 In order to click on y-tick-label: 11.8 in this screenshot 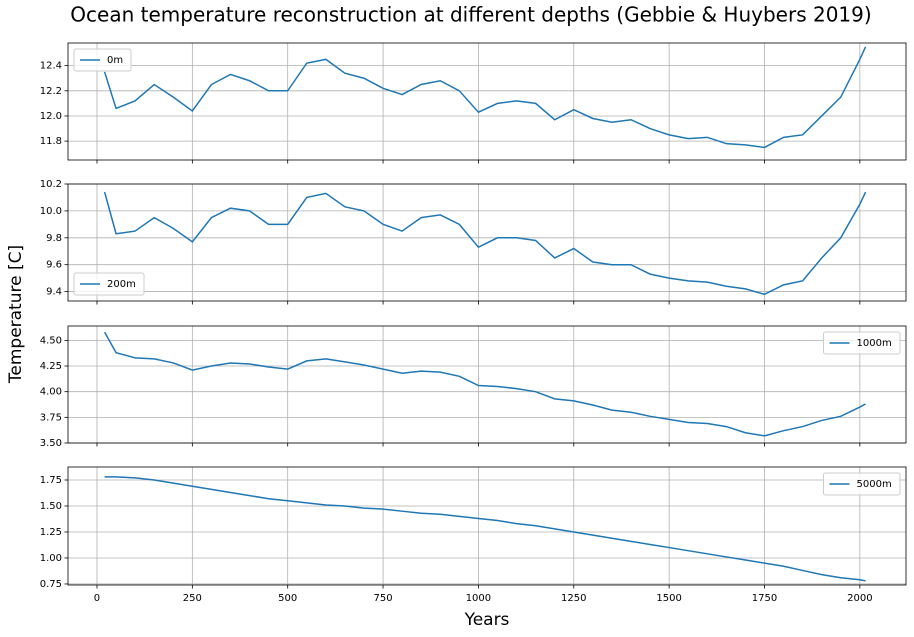, I will do `click(51, 141)`.